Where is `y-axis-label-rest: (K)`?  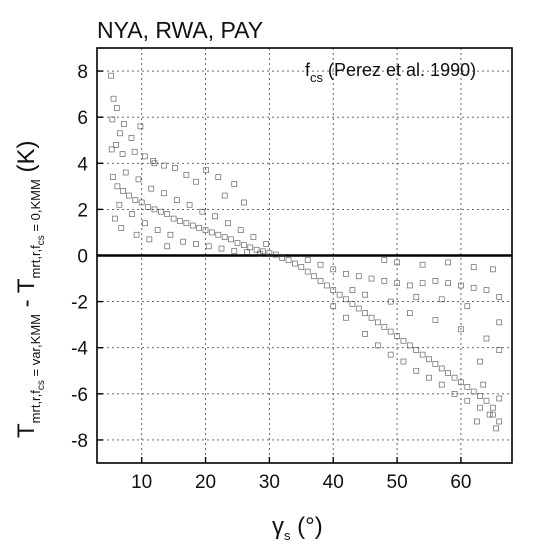
y-axis-label-rest: (K) is located at coordinates (26, 160).